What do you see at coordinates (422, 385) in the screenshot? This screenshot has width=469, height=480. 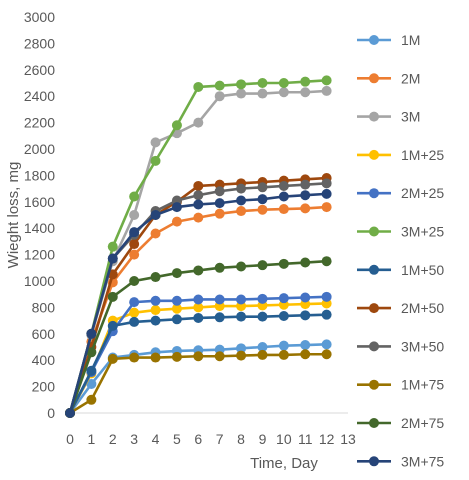 I see `legend-label: 1M+75` at bounding box center [422, 385].